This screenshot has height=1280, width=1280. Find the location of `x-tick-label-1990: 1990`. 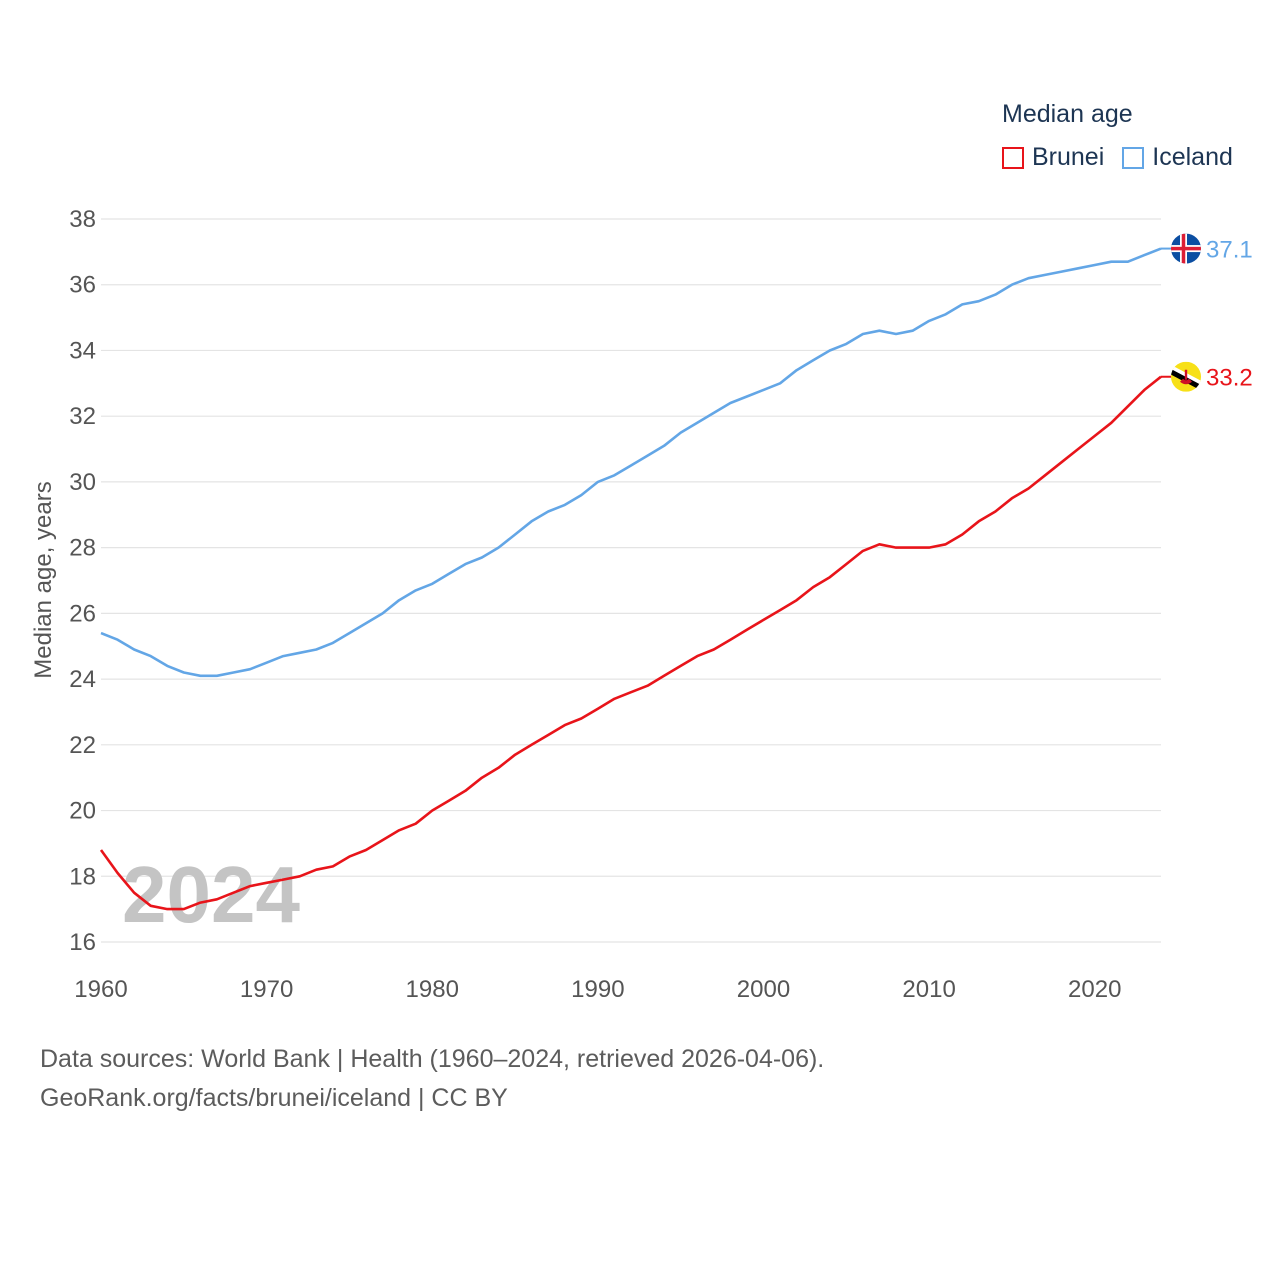

x-tick-label-1990: 1990 is located at coordinates (597, 989).